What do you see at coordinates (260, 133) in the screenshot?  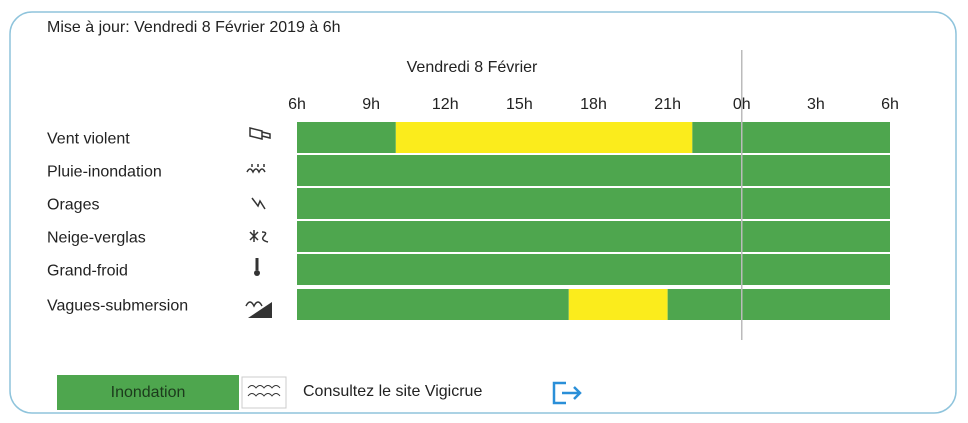 I see `wind-icon` at bounding box center [260, 133].